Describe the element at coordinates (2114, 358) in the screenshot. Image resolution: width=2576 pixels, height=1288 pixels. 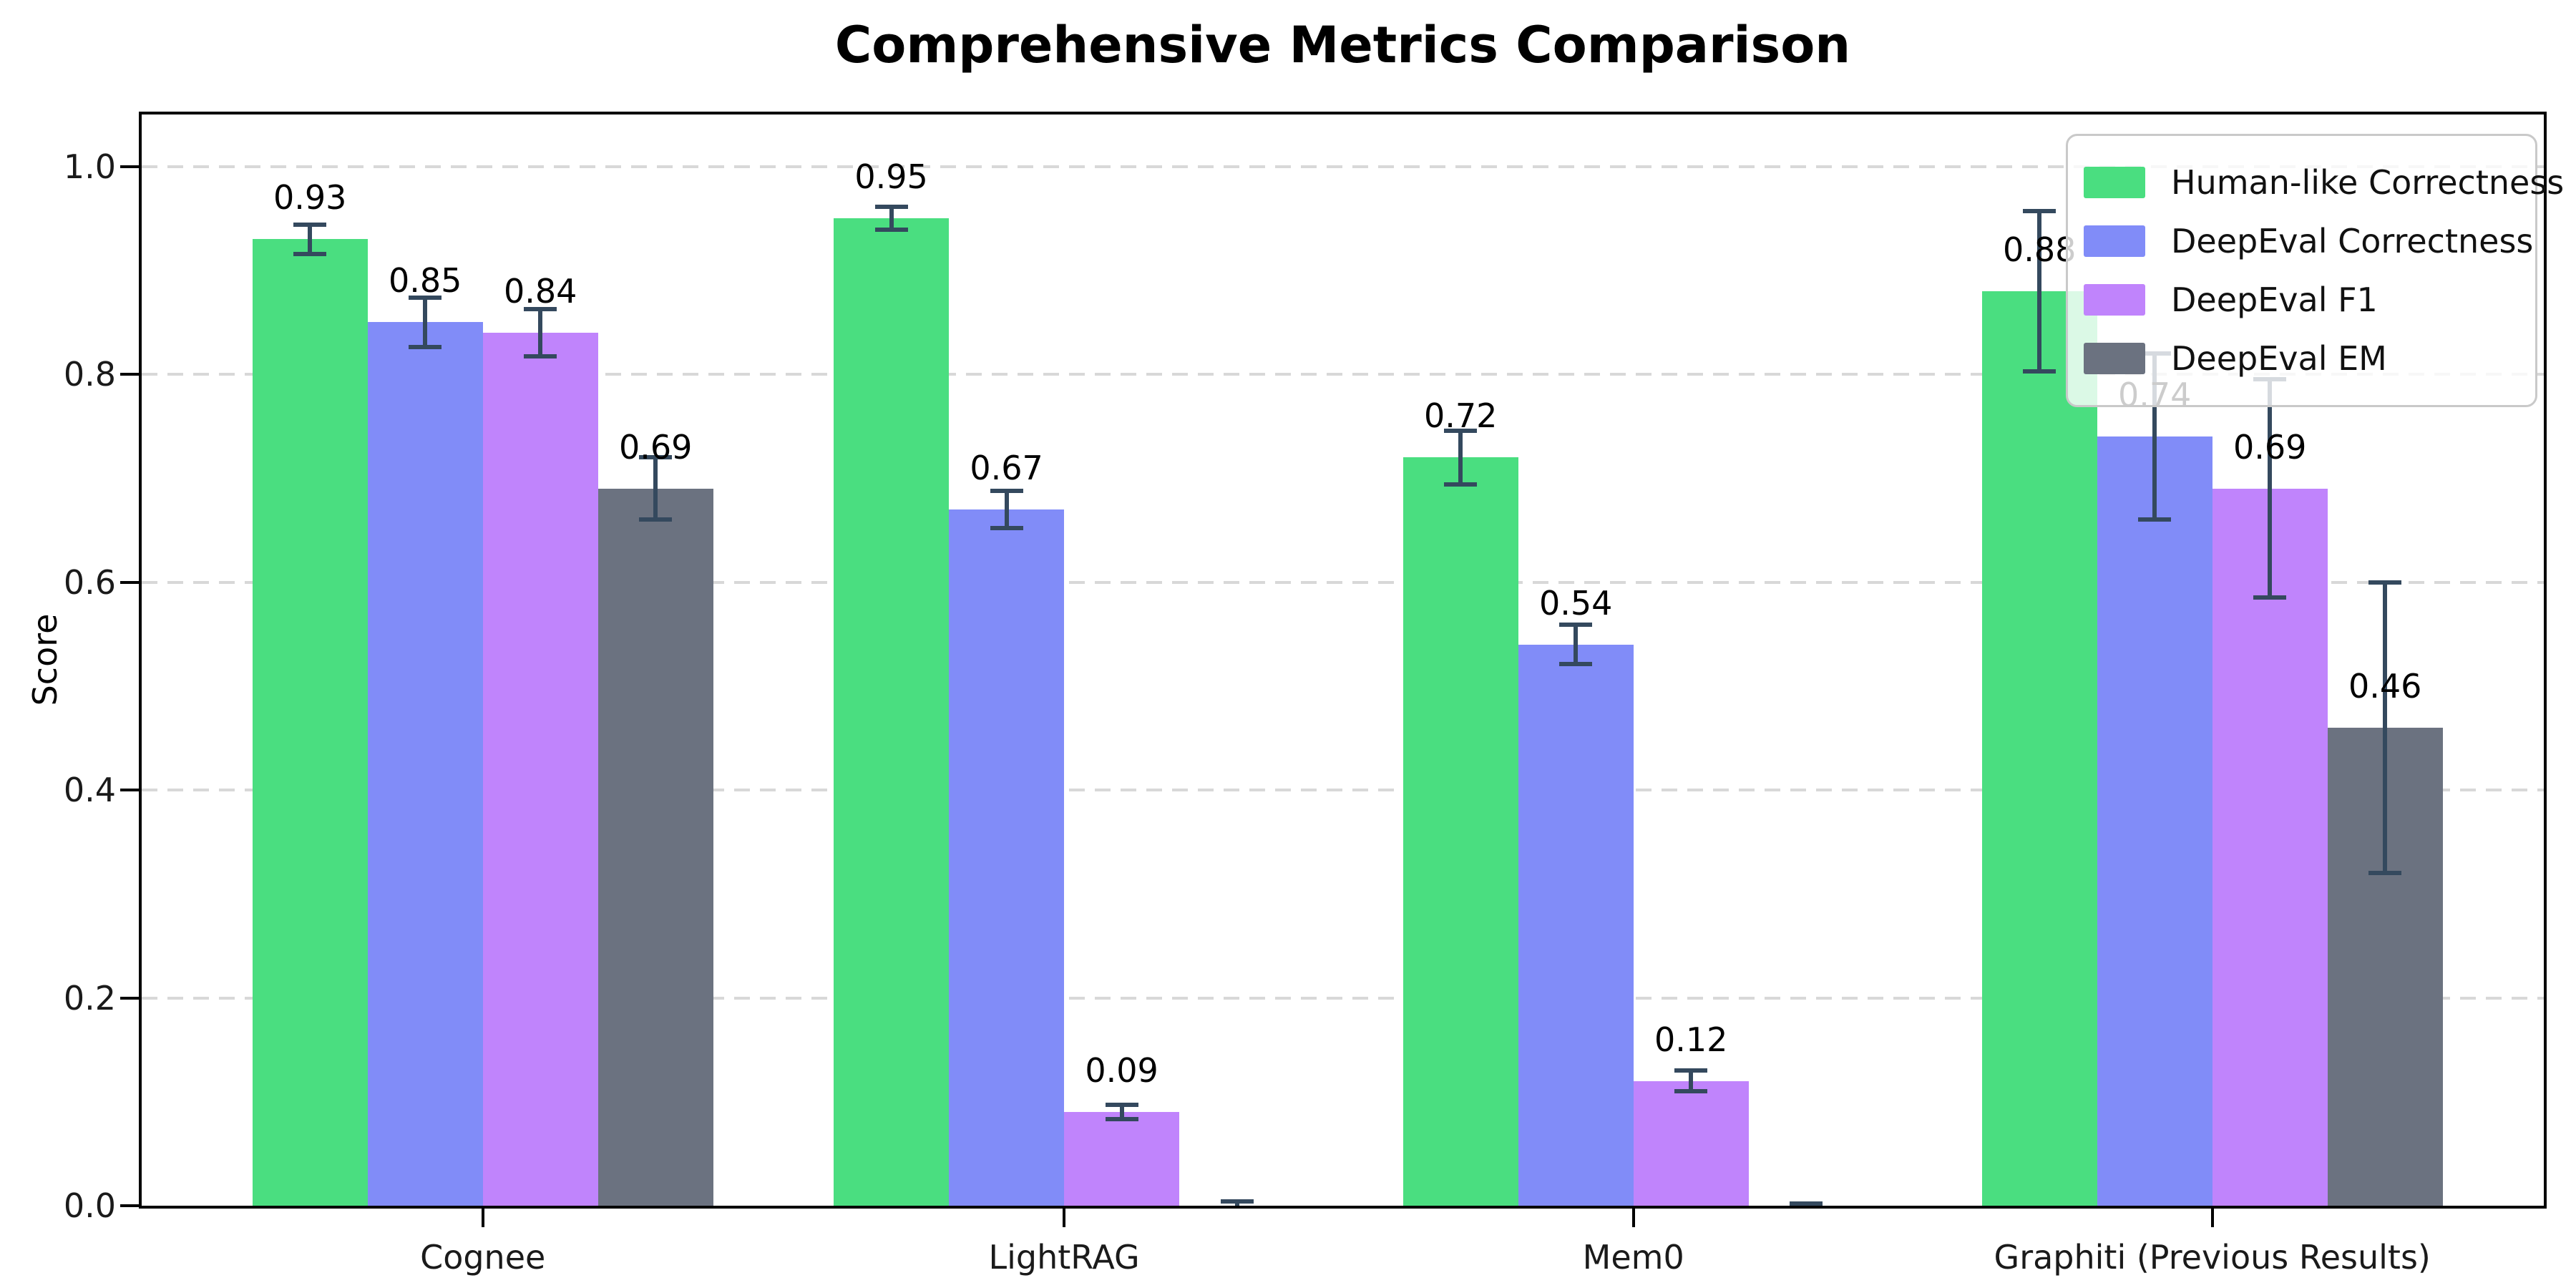
I see `legend-swatch-deepeval-em` at that location.